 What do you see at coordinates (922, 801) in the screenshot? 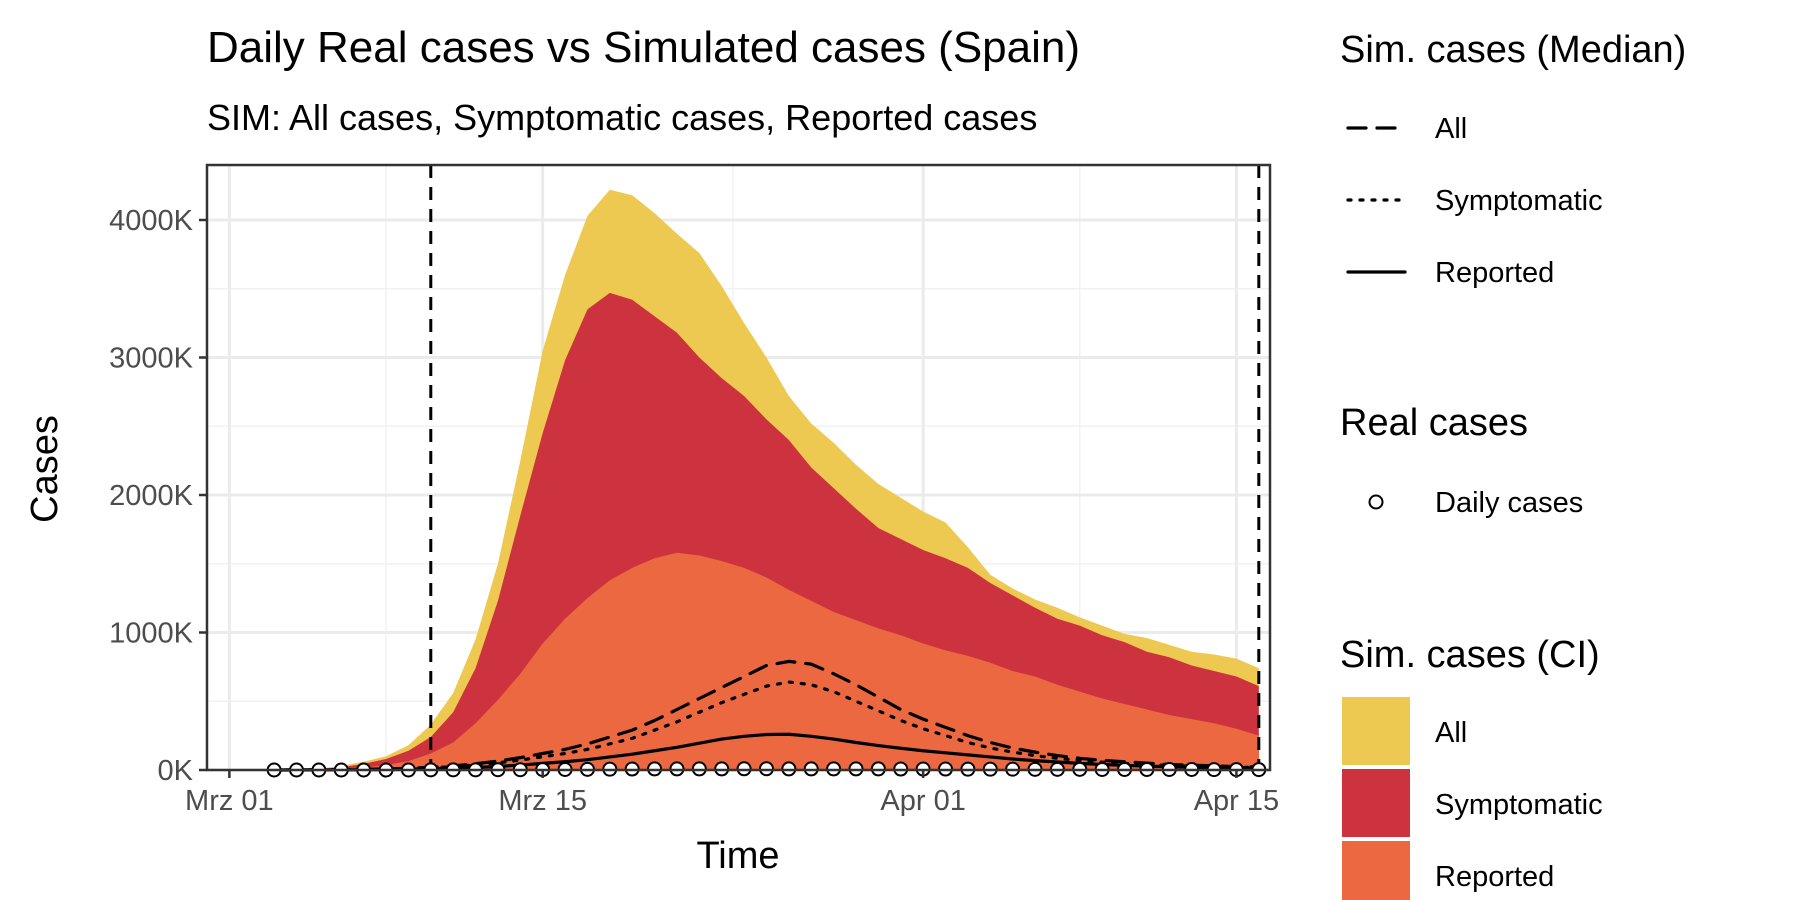
I see `x-tick-label: Apr 01` at bounding box center [922, 801].